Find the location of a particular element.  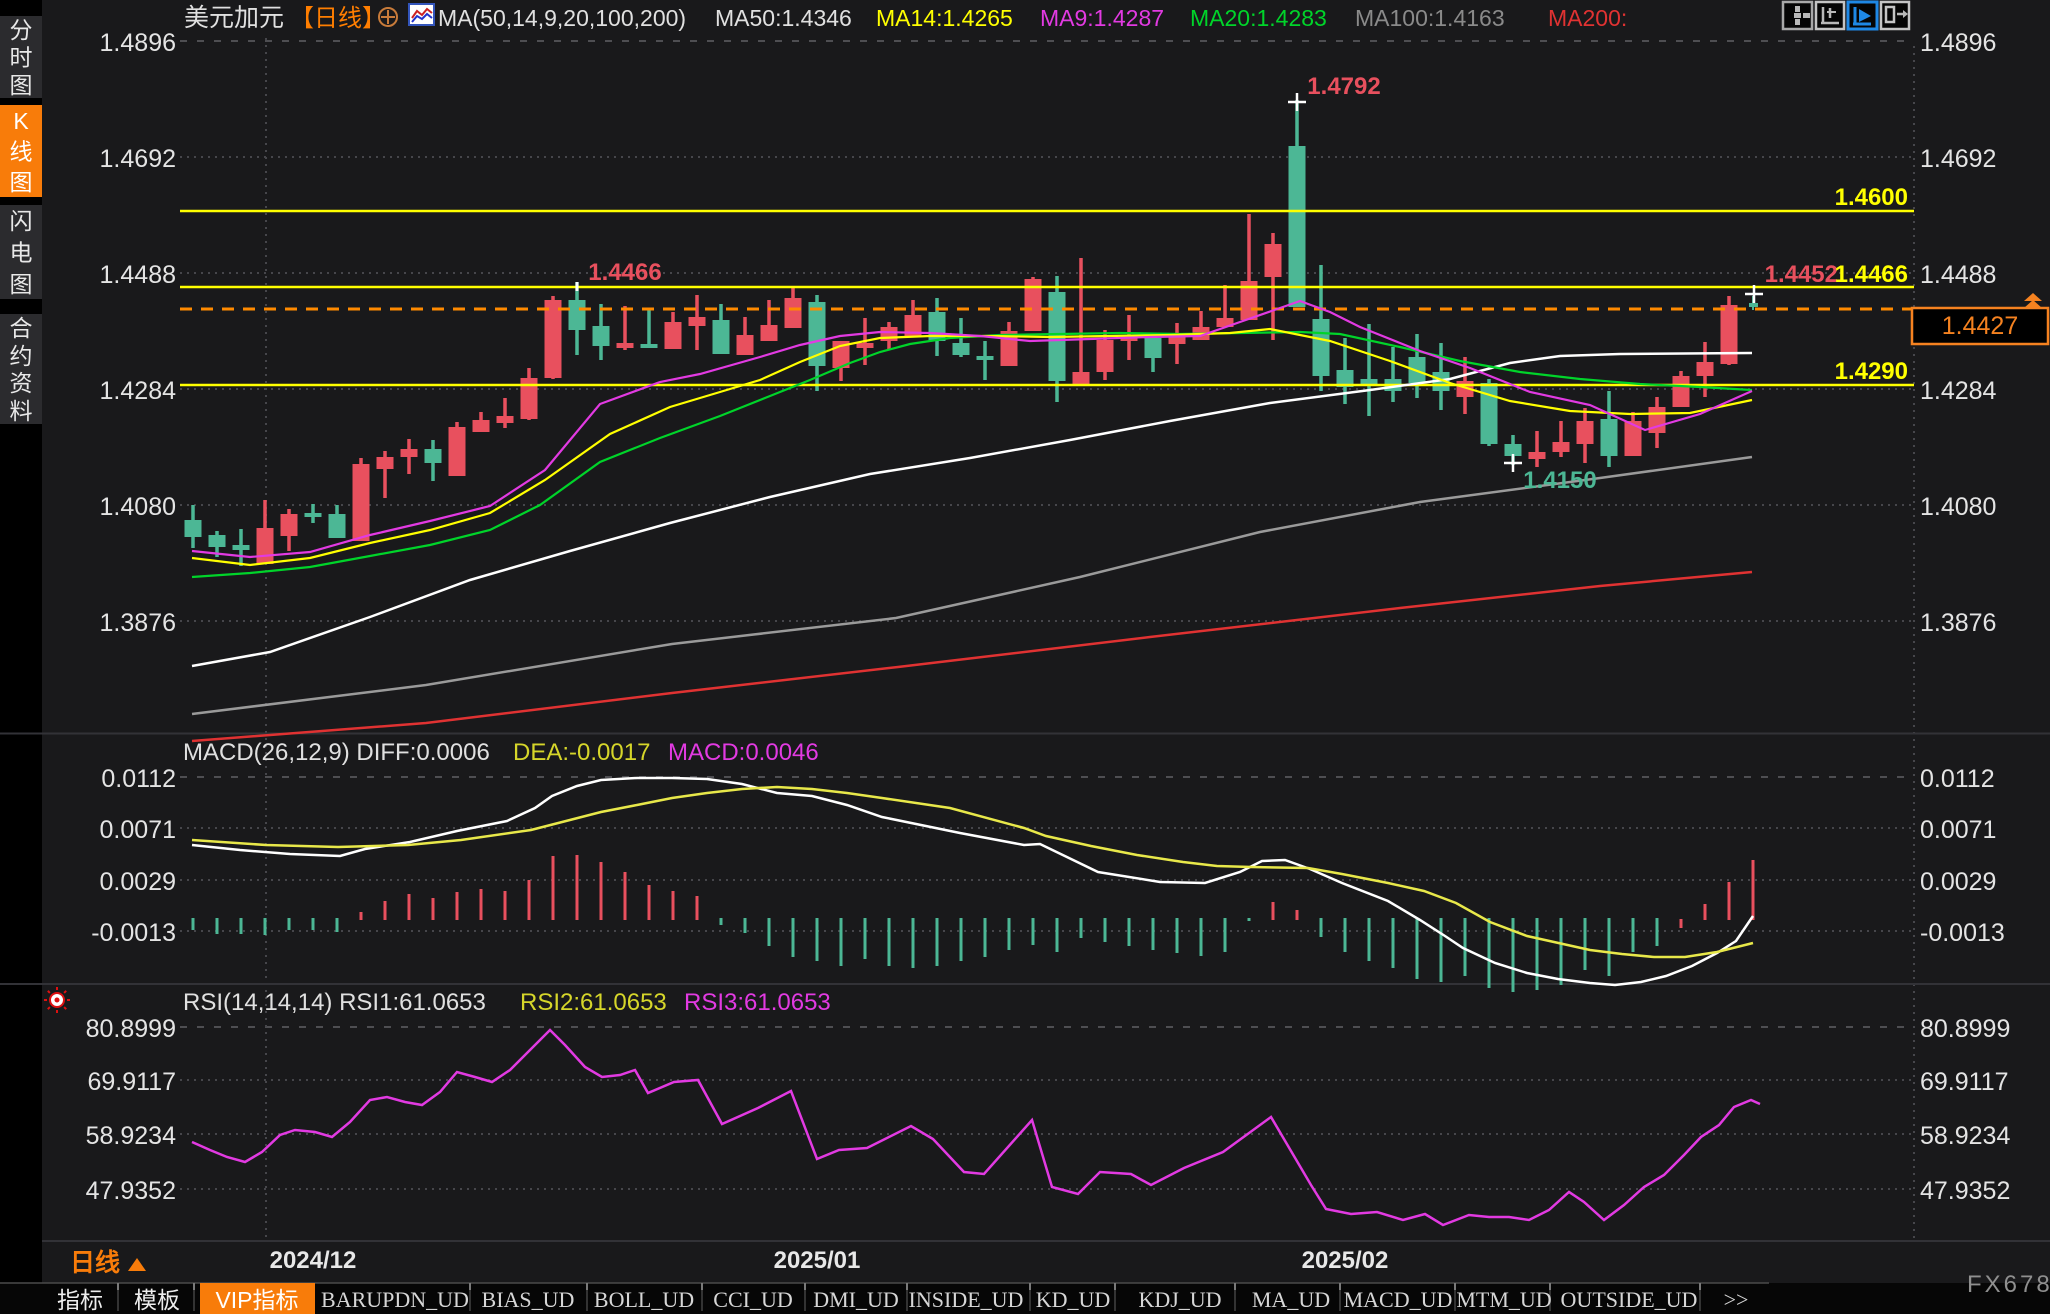

svg-text: 【日线】 is located at coordinates (338, 18).